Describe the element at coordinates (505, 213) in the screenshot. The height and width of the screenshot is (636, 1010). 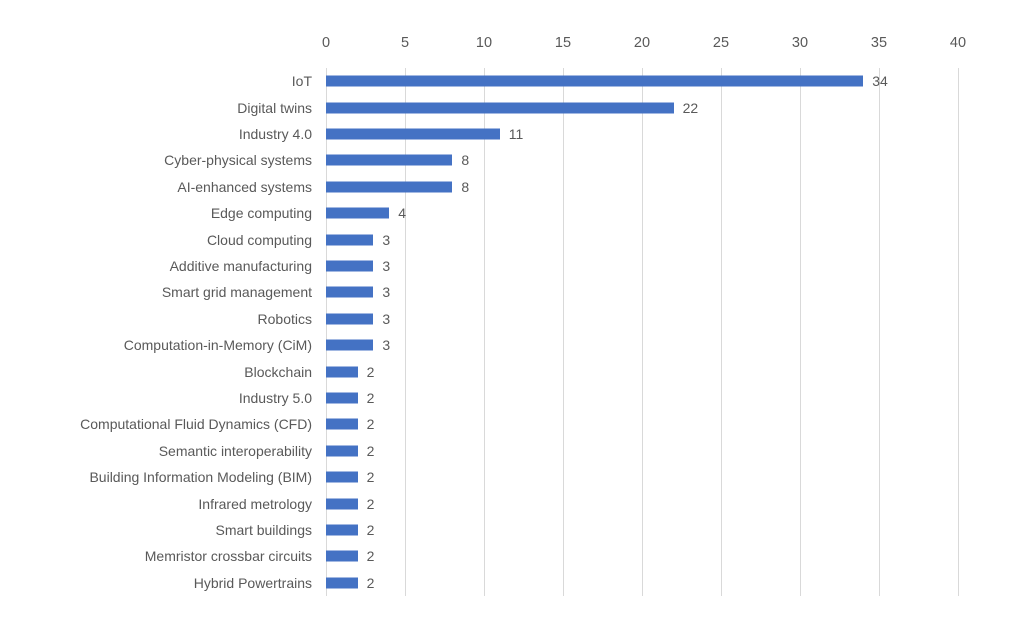
I see `bar-row: Edge computing 4` at that location.